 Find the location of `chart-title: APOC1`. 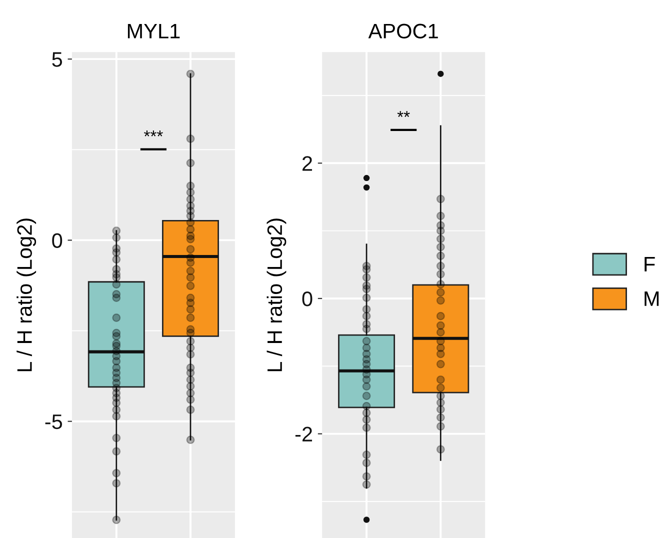

chart-title: APOC1 is located at coordinates (403, 31).